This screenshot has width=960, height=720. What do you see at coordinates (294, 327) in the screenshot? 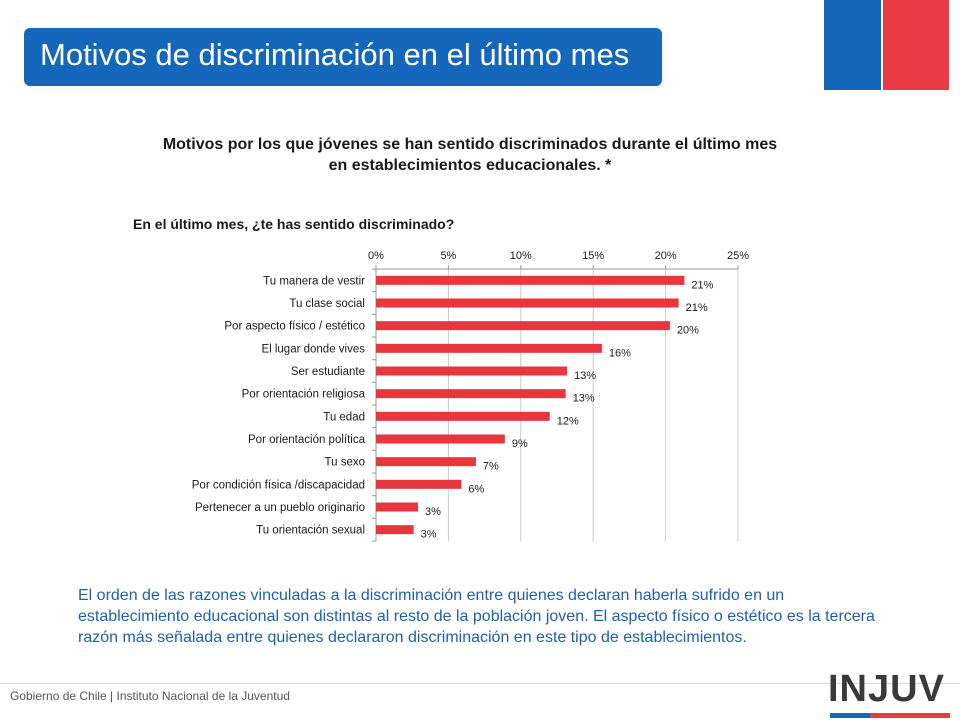
I see `category-label: Por aspecto físico / estético` at bounding box center [294, 327].